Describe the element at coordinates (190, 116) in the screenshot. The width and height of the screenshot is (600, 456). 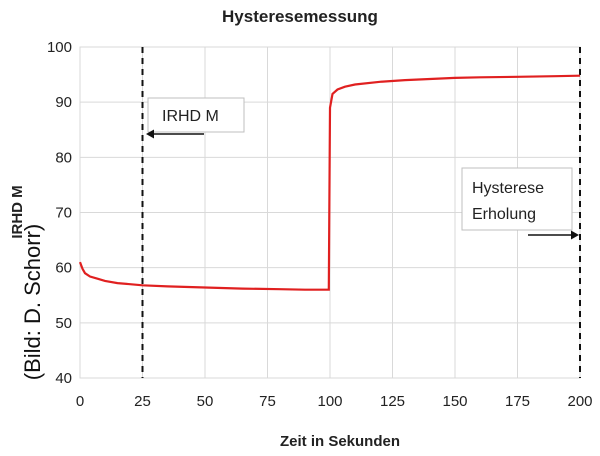
I see `annotation-irhd-text: IRHD M` at that location.